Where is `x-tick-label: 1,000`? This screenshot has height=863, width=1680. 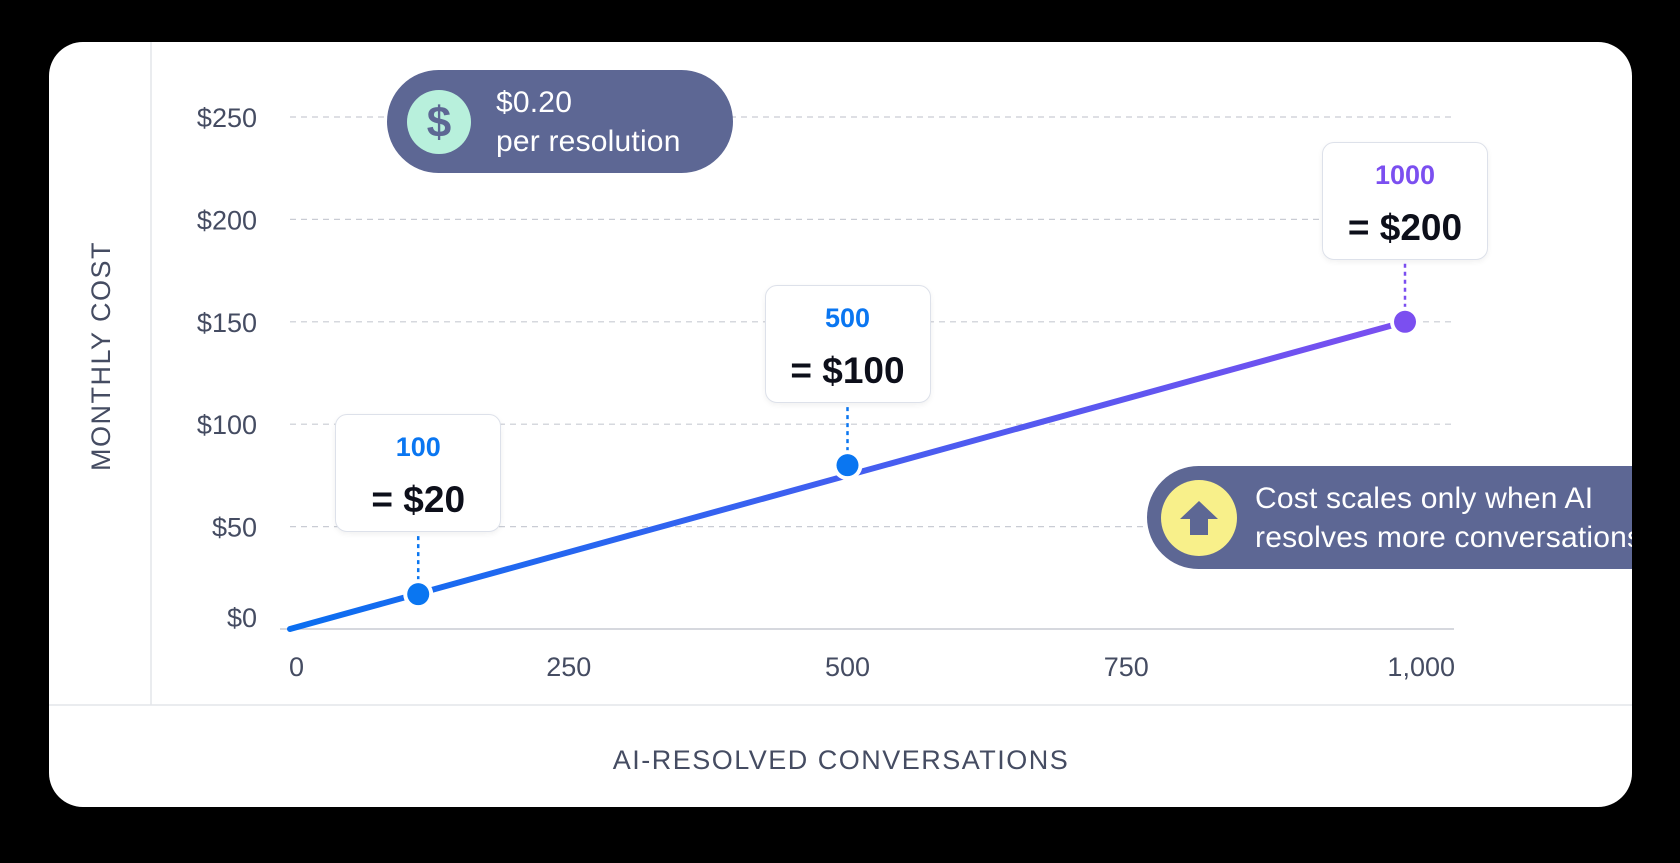 x-tick-label: 1,000 is located at coordinates (1421, 667).